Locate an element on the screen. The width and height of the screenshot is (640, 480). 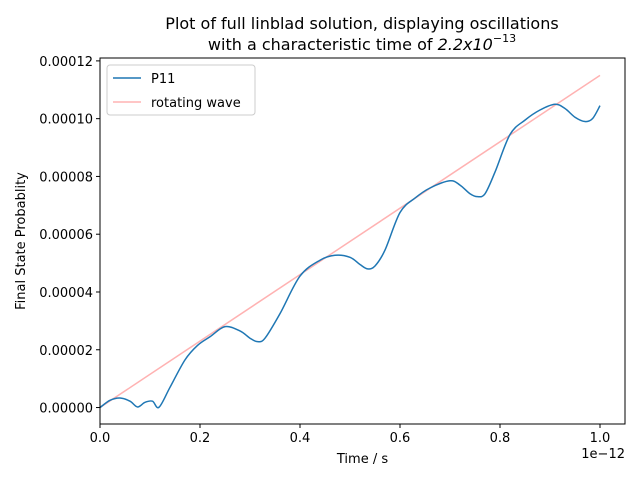
y-tick-label: 0.00000 is located at coordinates (66, 409).